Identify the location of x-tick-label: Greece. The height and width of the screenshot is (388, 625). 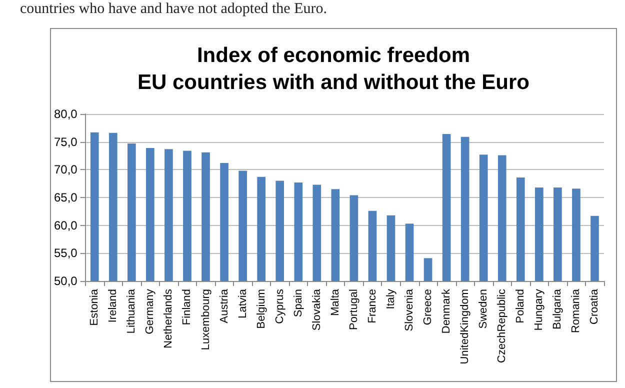
(428, 307).